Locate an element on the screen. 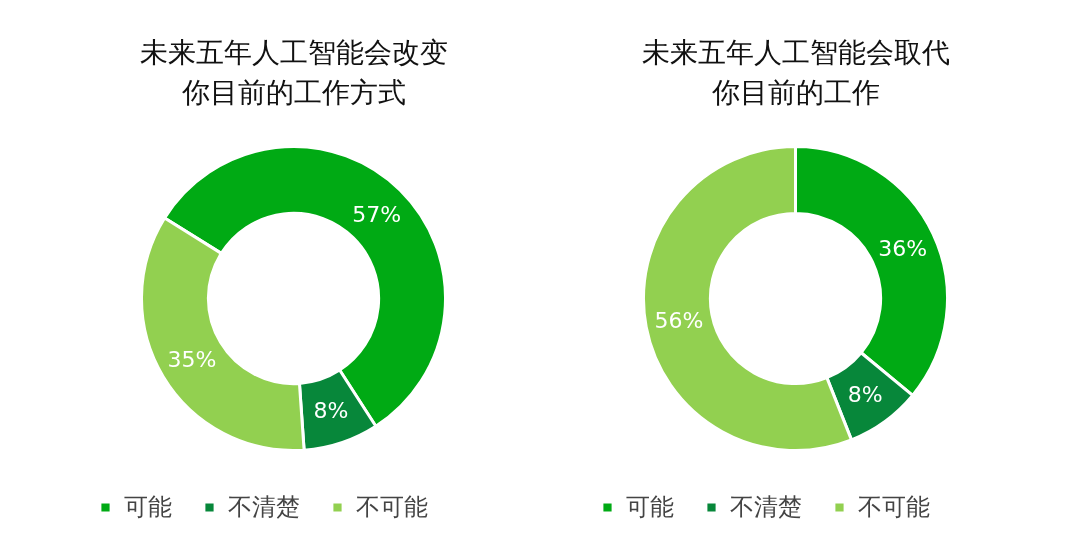  chart-title: 未来五年人工智能会取代你目前的工作 is located at coordinates (795, 72).